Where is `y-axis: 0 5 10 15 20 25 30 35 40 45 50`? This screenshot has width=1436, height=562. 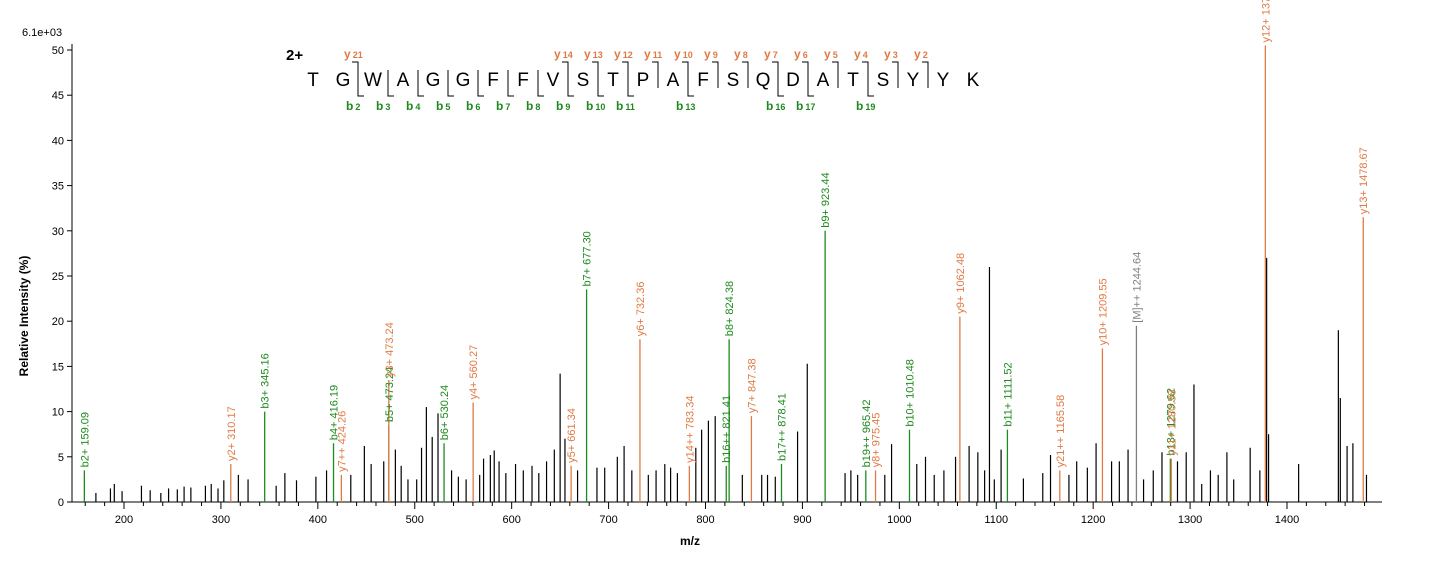
y-axis: 0 5 10 15 20 25 30 35 40 45 50 is located at coordinates (62, 276).